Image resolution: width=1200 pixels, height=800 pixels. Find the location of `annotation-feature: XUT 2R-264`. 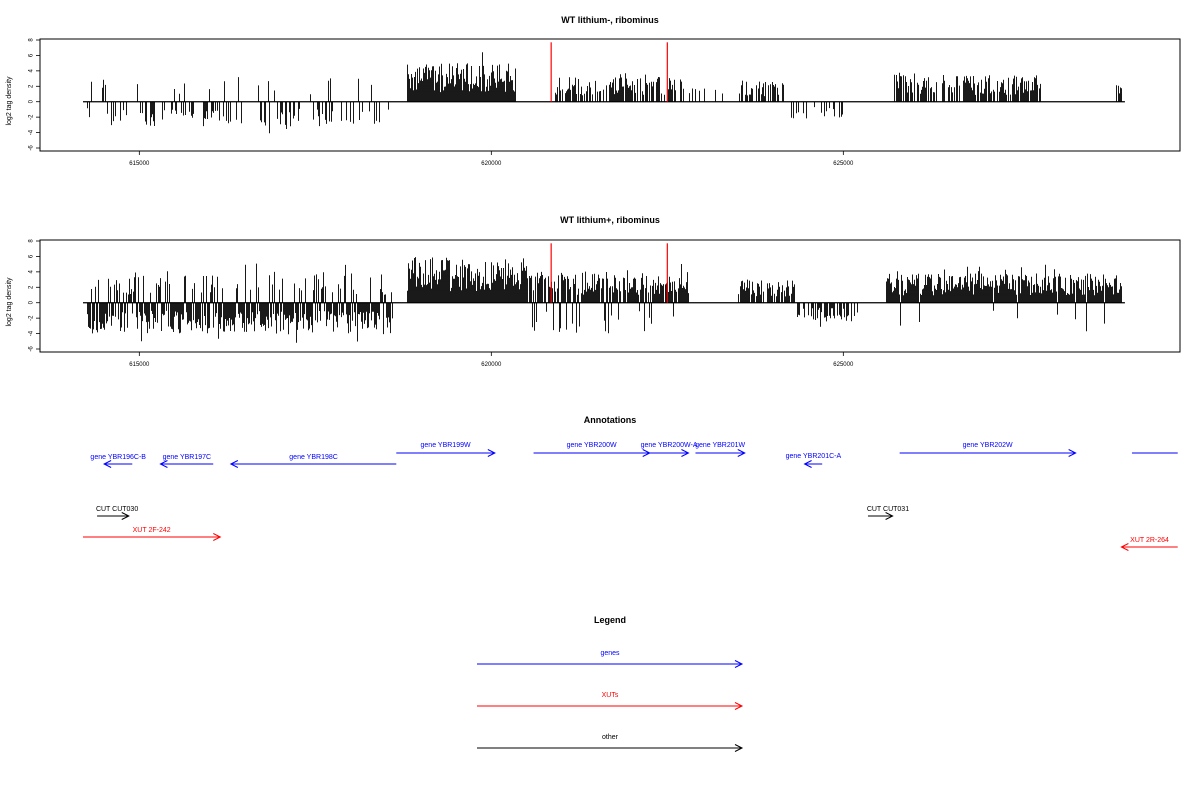

annotation-feature: XUT 2R-264 is located at coordinates (1149, 544).